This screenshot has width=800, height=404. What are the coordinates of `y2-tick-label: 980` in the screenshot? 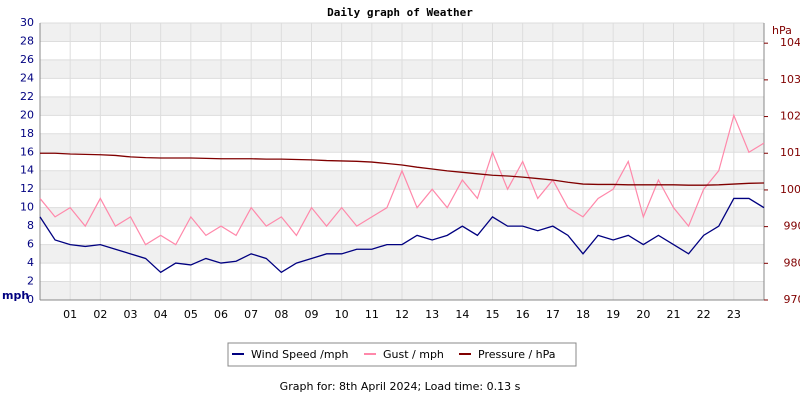 It's located at (792, 262).